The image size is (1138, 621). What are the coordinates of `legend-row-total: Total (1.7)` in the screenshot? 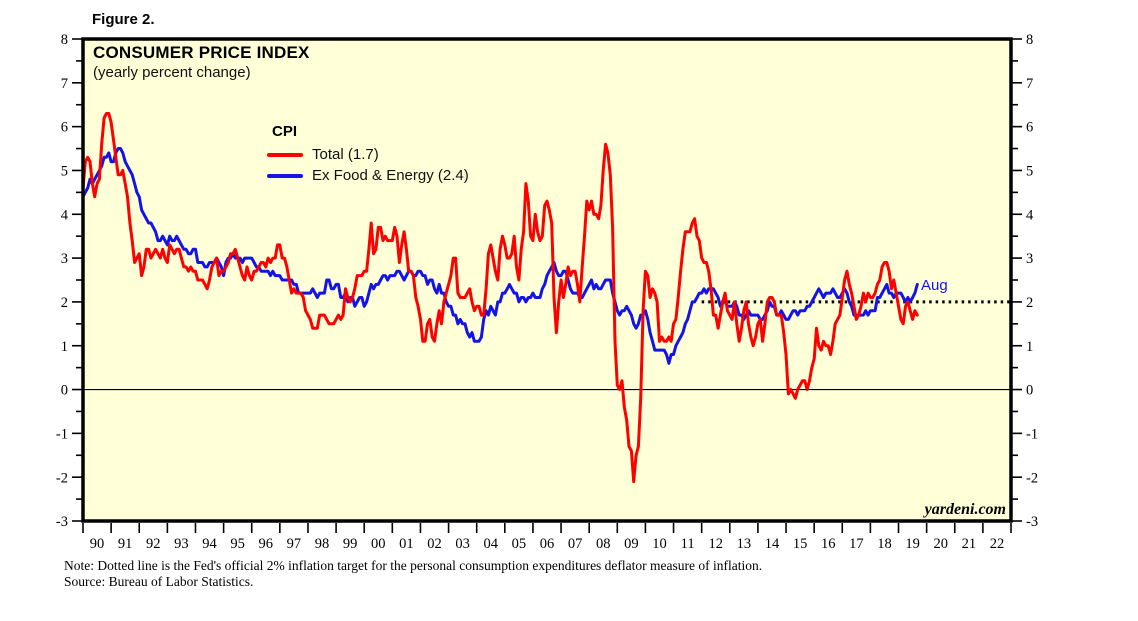 It's located at (368, 154).